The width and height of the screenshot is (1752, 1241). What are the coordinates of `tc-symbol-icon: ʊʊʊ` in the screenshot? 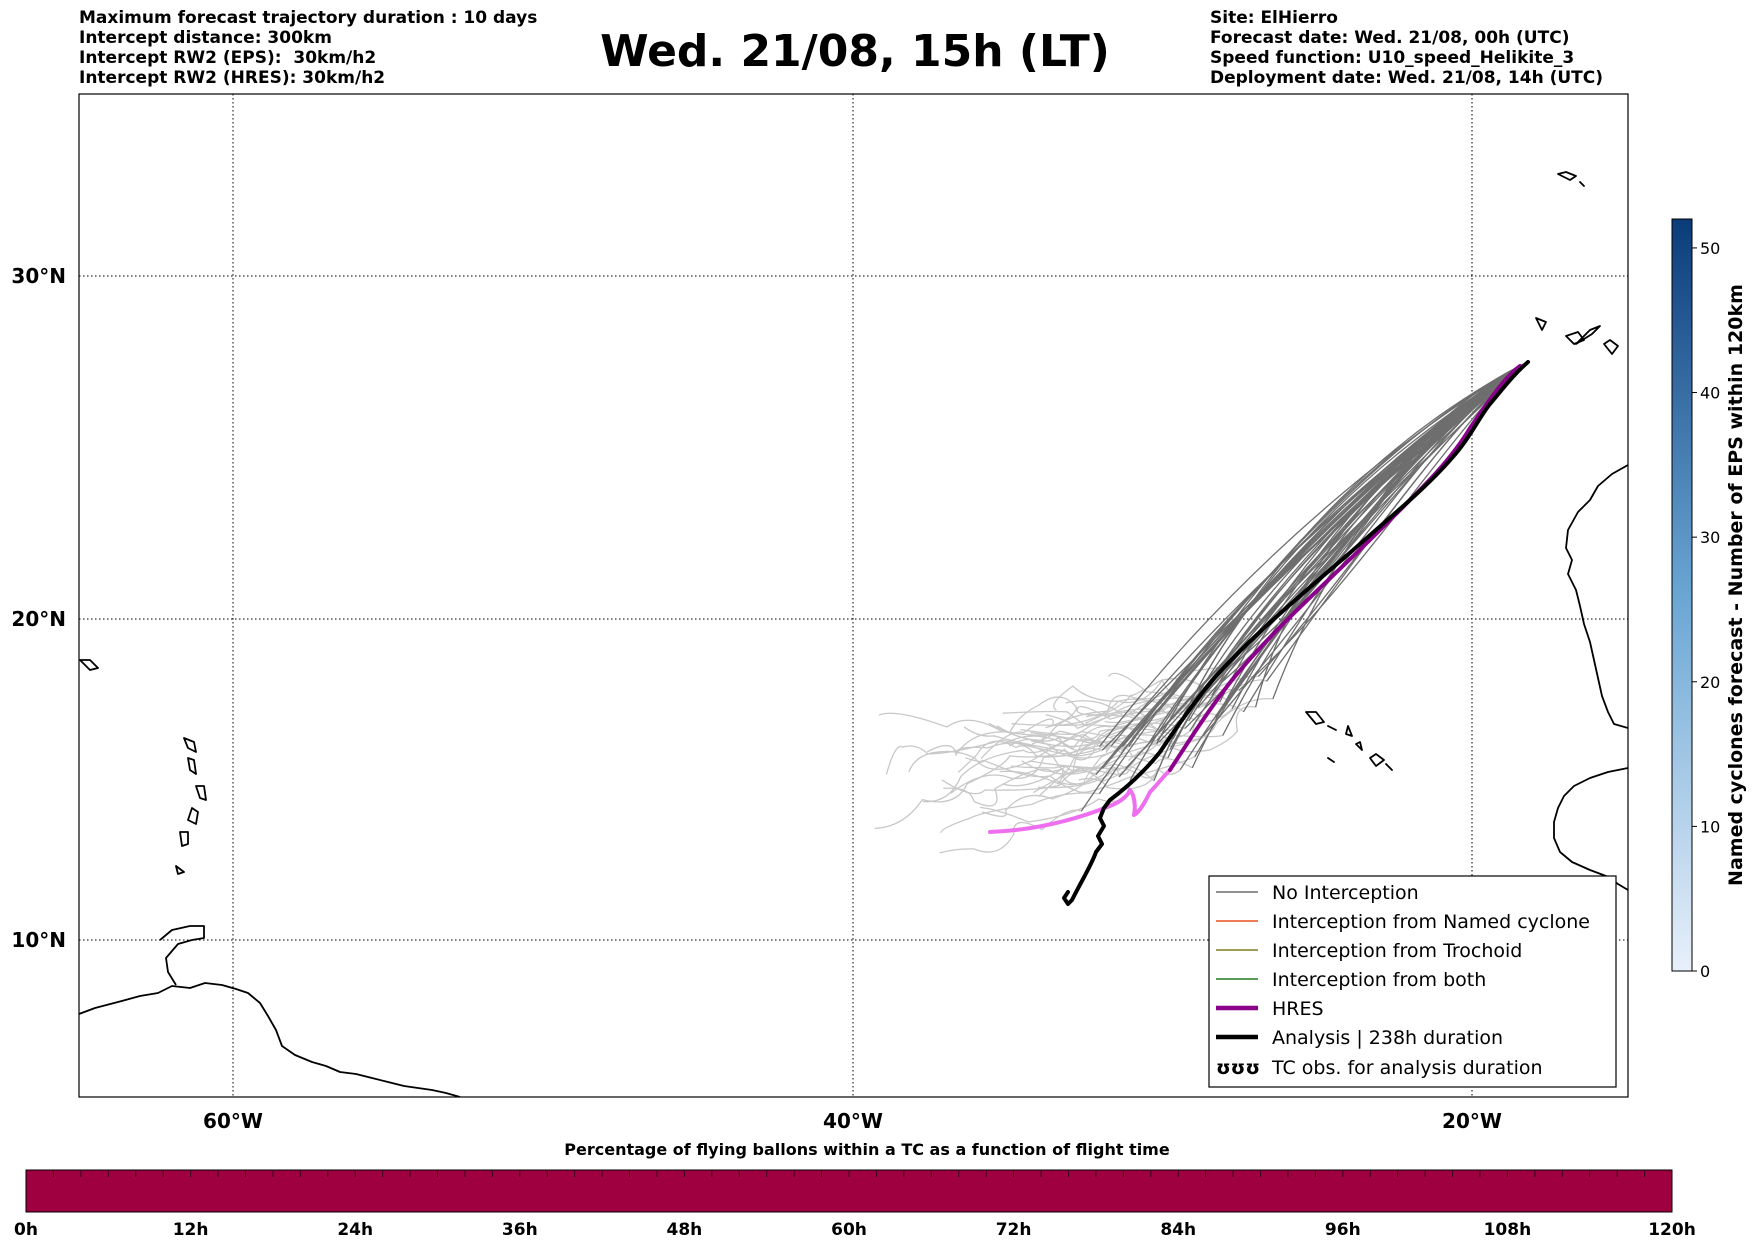 It's located at (1238, 1068).